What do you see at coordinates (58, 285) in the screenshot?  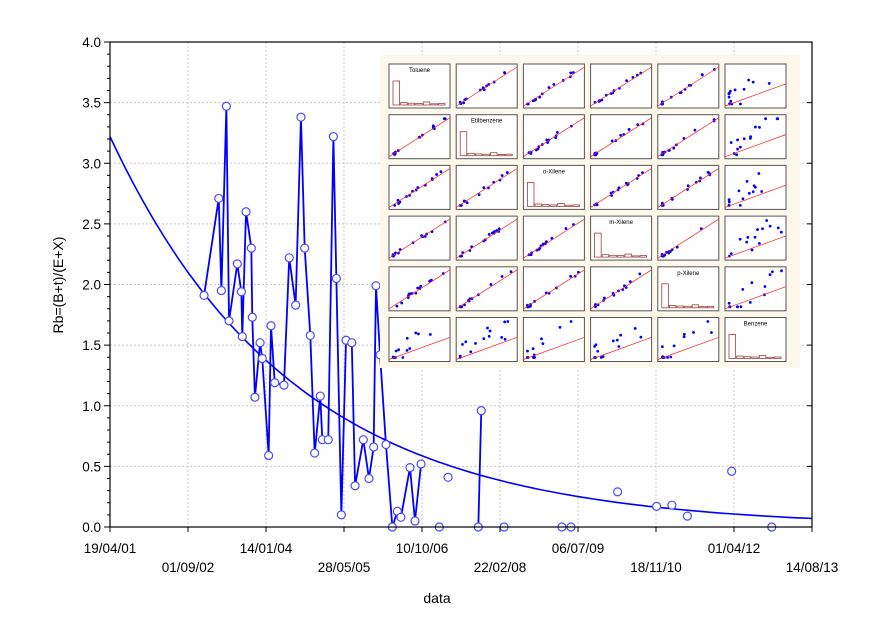 I see `y-axis-label: Rb=(B+t)/(E+X)` at bounding box center [58, 285].